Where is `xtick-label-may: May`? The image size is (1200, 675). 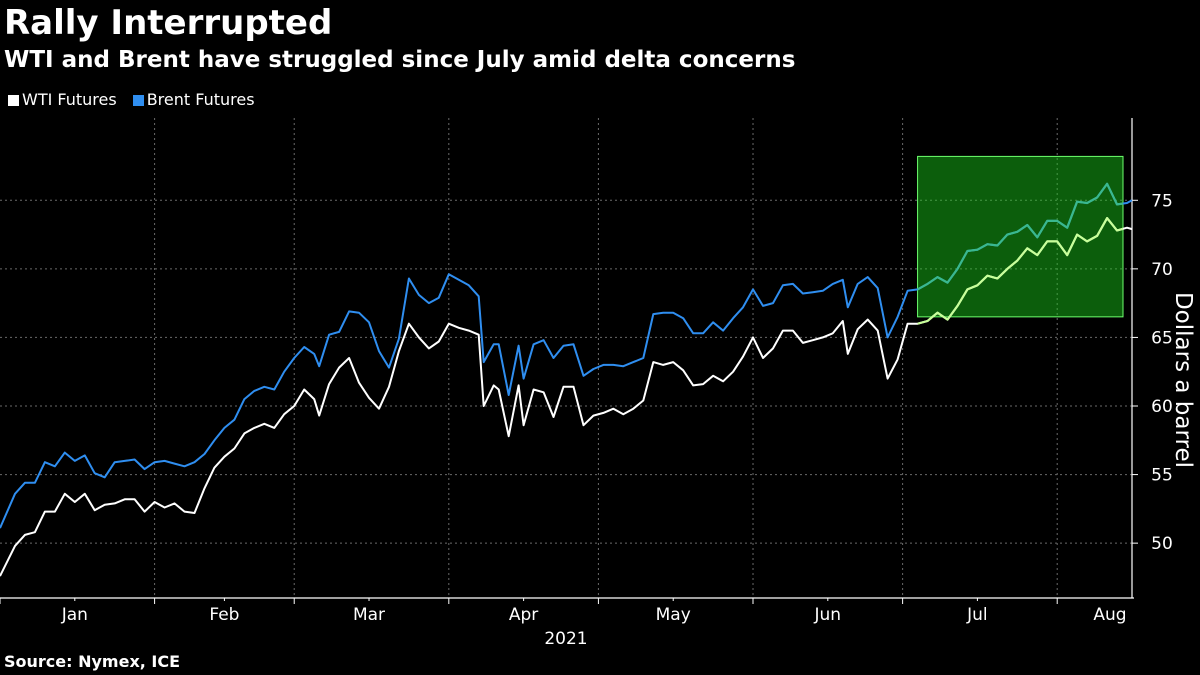
xtick-label-may: May is located at coordinates (673, 615).